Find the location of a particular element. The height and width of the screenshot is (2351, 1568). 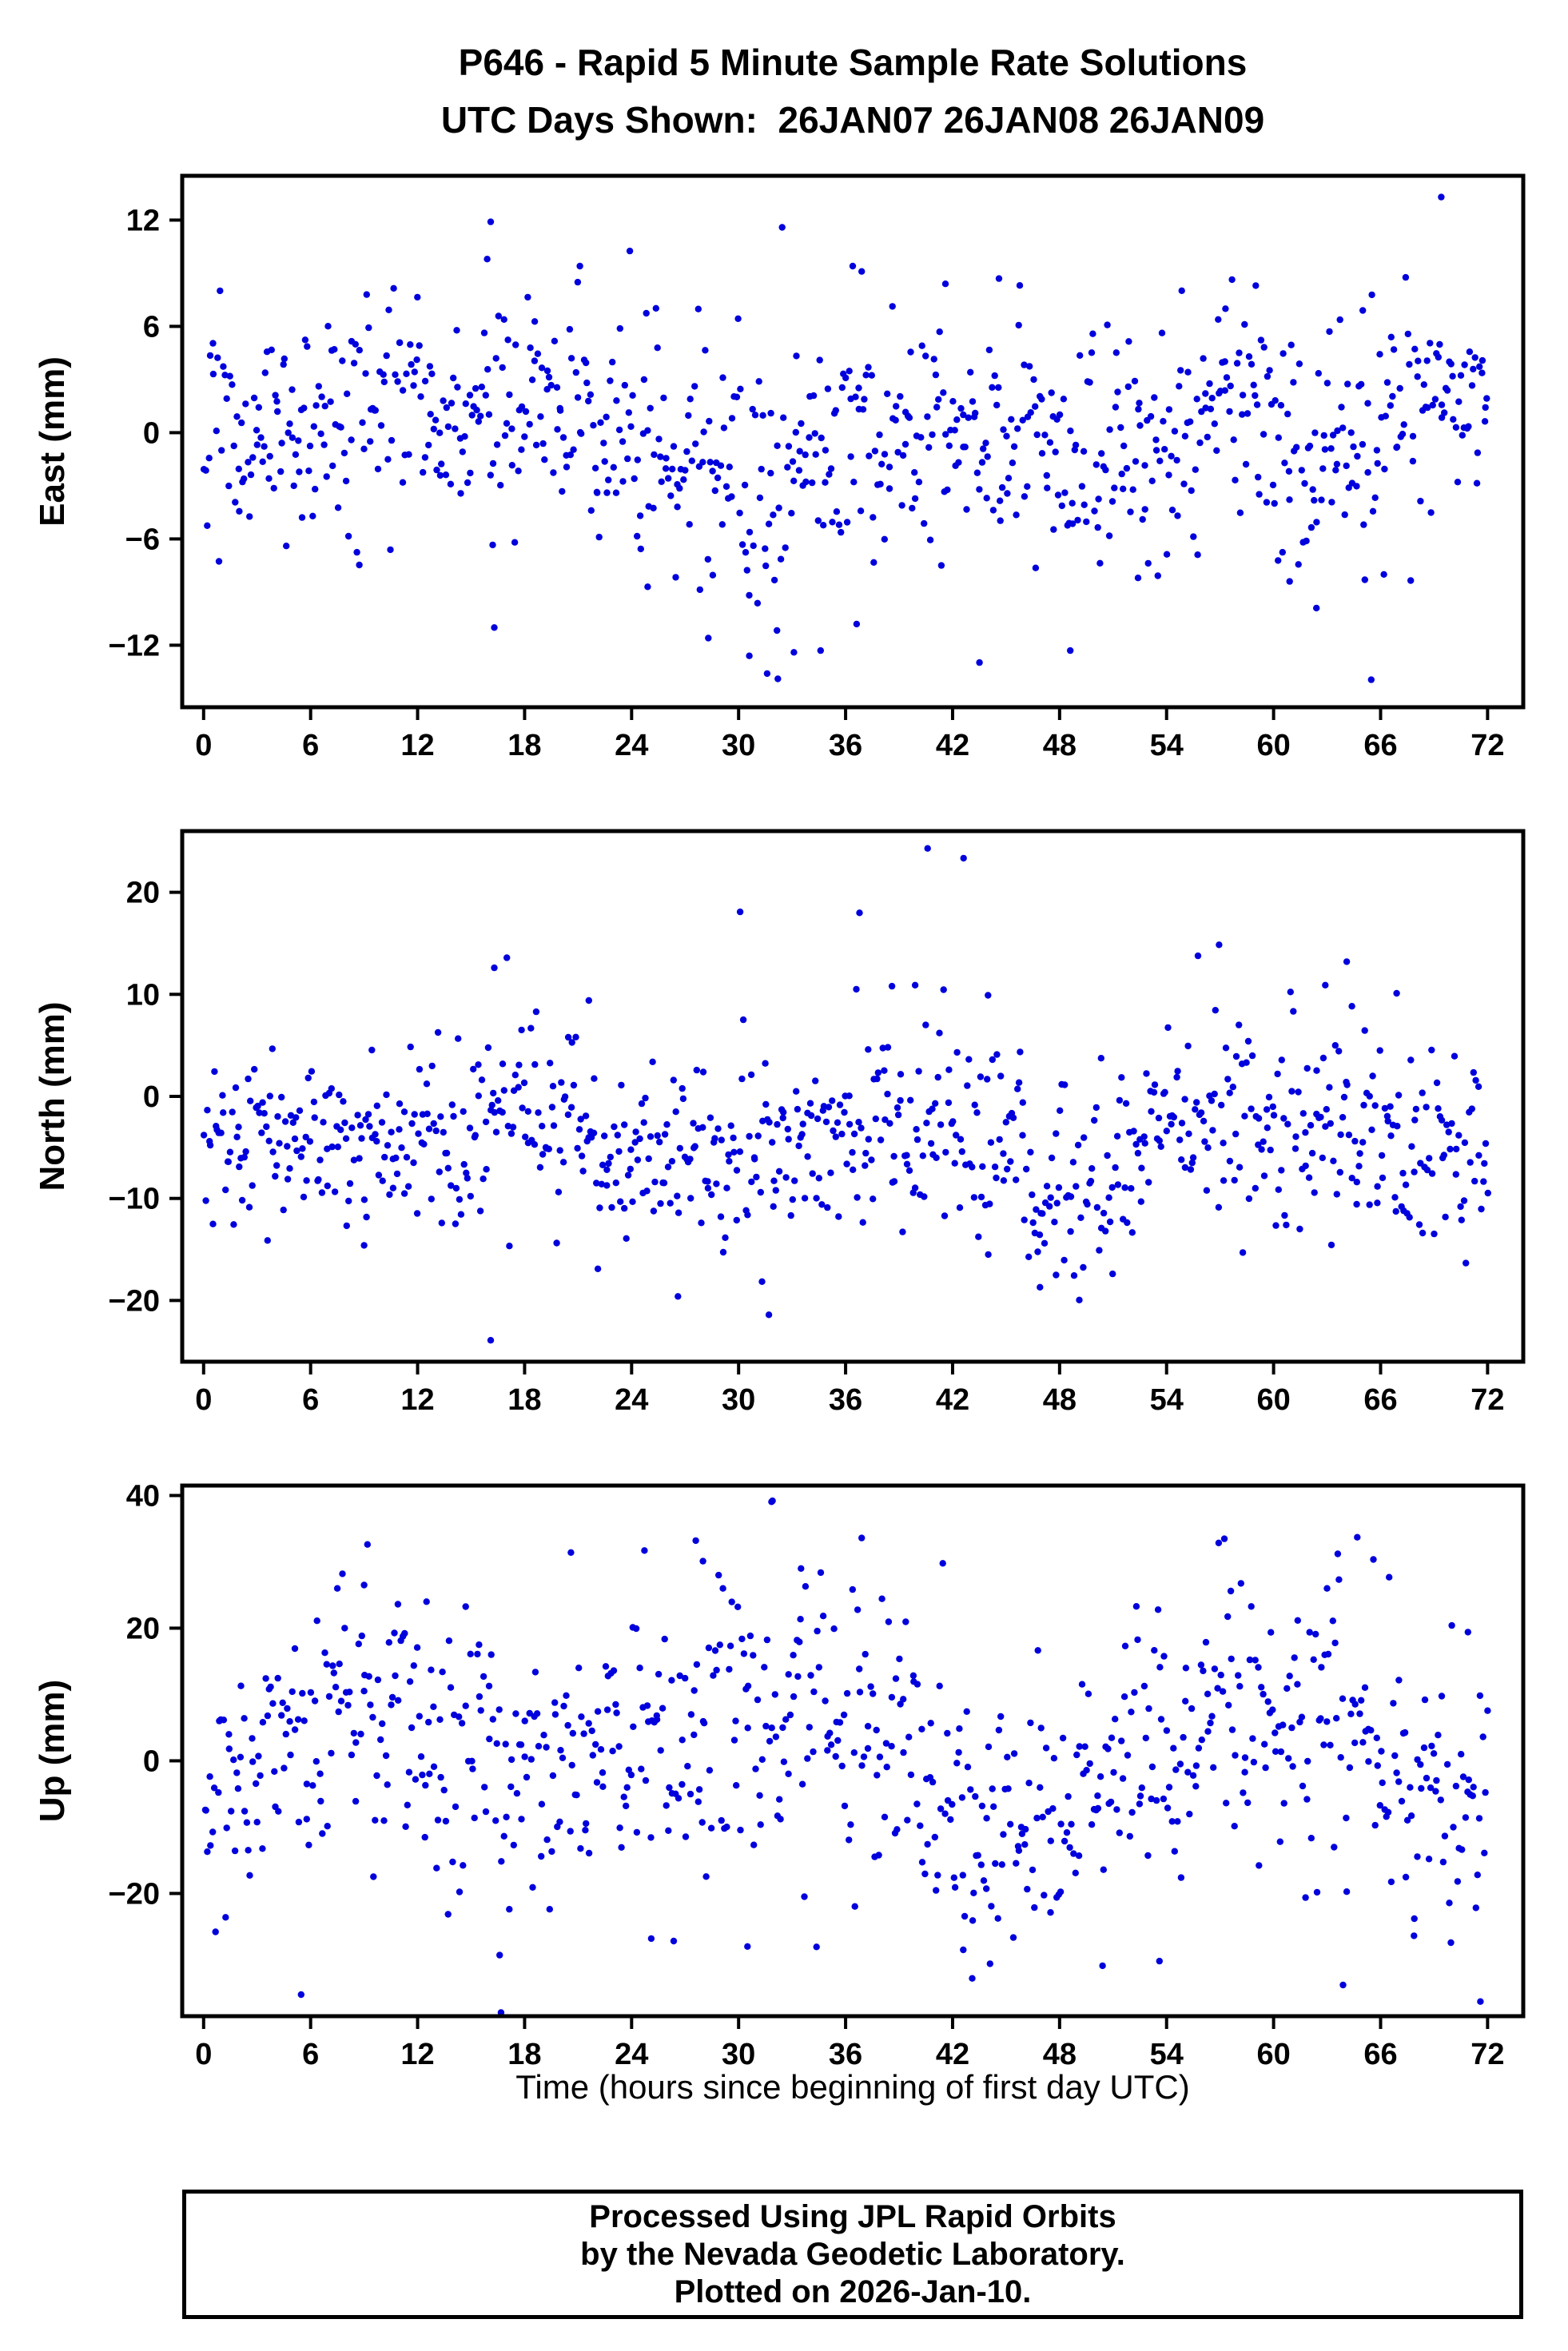

east-xtick-label: 24 is located at coordinates (631, 745).